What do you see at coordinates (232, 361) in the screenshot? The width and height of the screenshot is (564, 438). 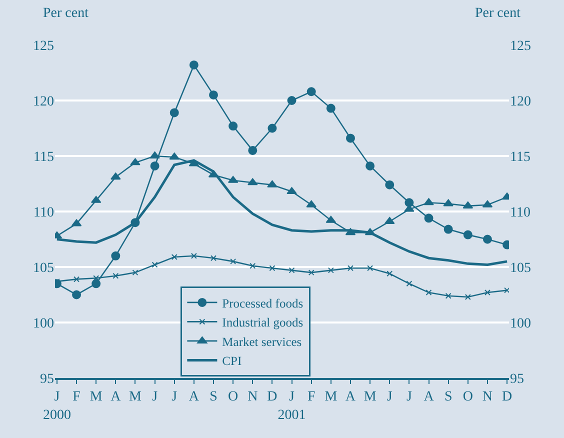 I see `legend-label: CPI` at bounding box center [232, 361].